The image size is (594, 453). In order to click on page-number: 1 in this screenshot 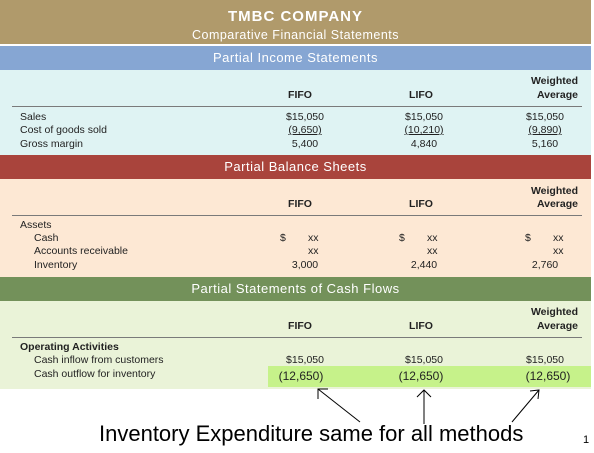, I will do `click(586, 440)`.